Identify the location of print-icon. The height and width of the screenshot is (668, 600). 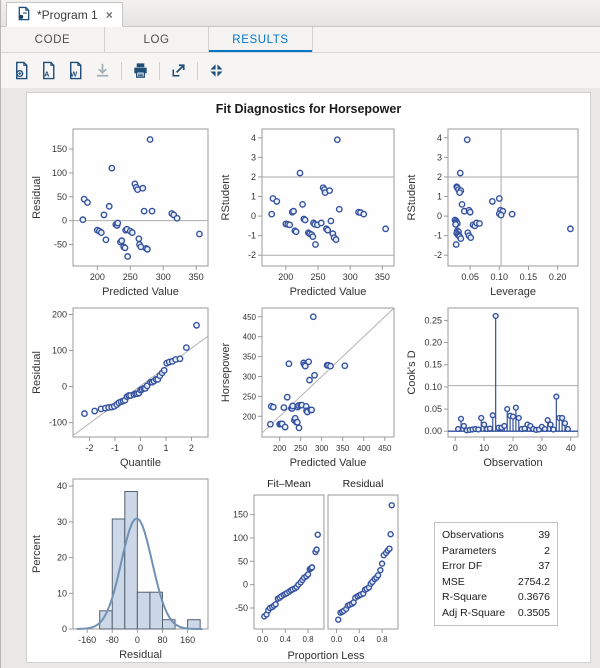
(140, 71).